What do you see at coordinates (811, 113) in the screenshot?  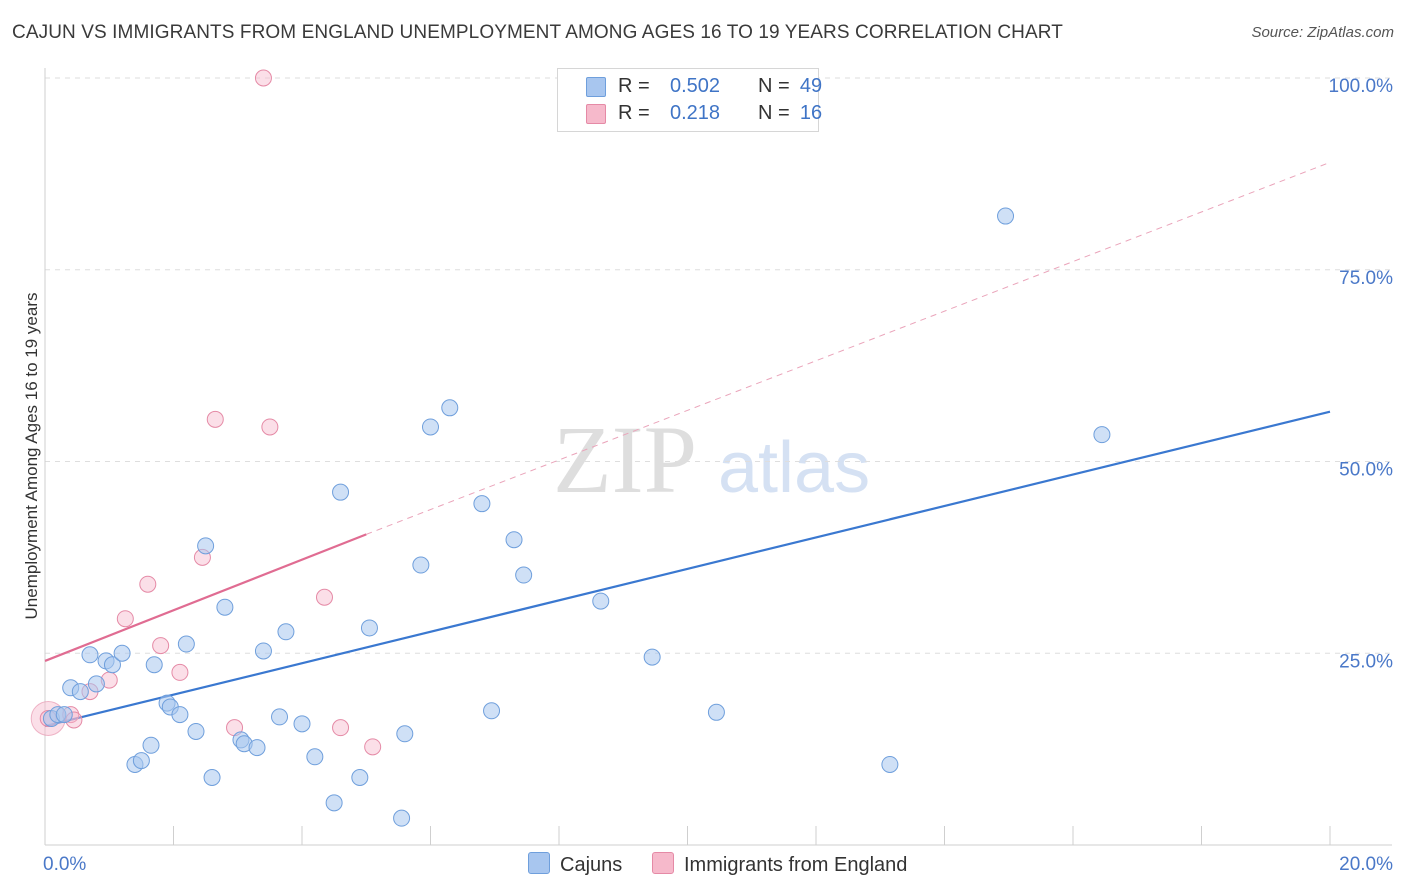 I see `legend-n-value: 16` at bounding box center [811, 113].